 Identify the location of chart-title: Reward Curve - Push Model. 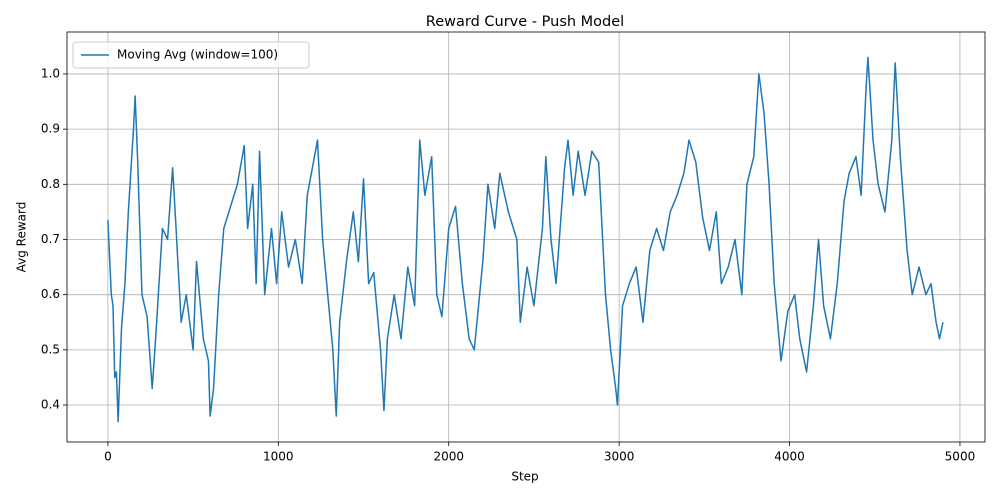
(525, 22).